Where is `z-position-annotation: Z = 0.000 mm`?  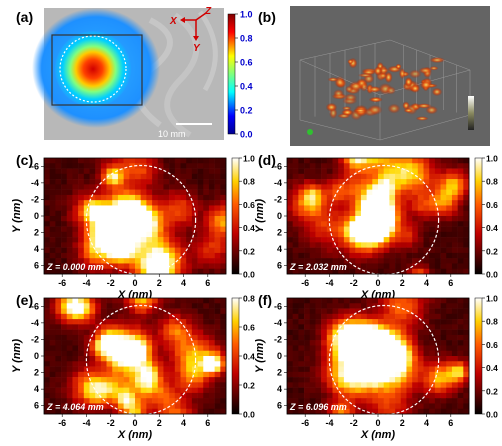 z-position-annotation: Z = 0.000 mm is located at coordinates (75, 267).